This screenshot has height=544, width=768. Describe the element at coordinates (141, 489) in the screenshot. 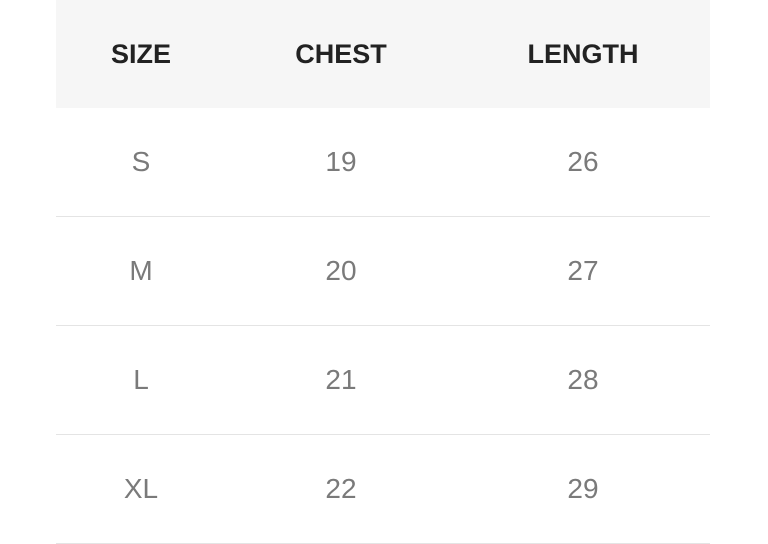

I see `cell-size: XL` at that location.